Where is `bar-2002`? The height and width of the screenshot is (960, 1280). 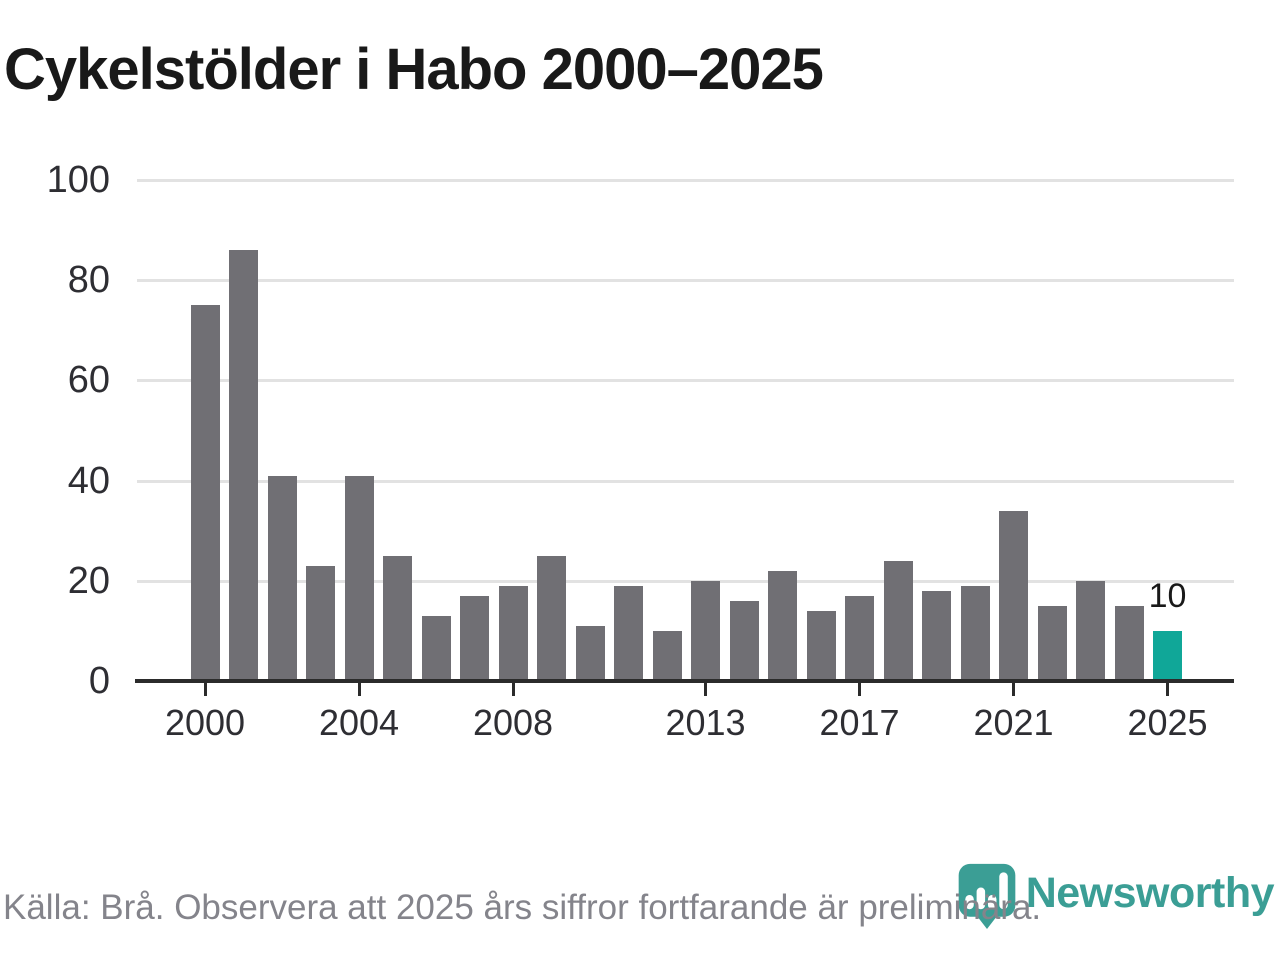
bar-2002 is located at coordinates (282, 578).